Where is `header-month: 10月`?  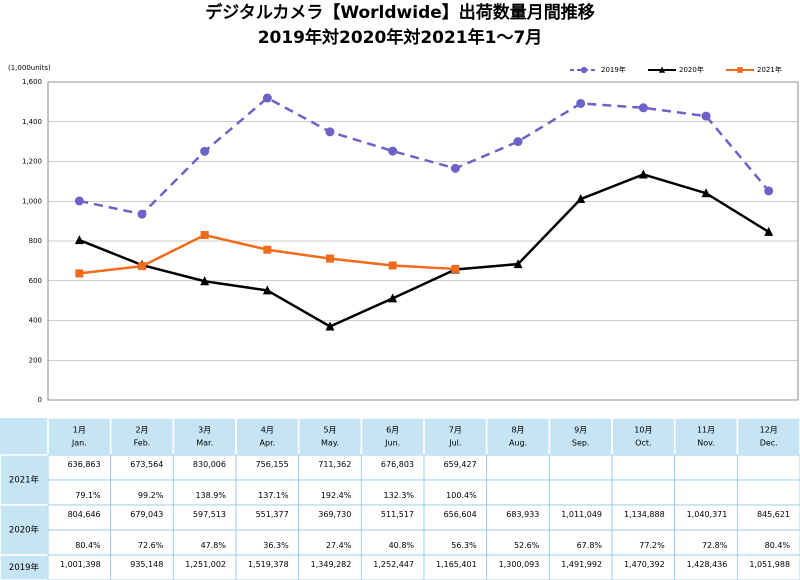 header-month: 10月 is located at coordinates (643, 430).